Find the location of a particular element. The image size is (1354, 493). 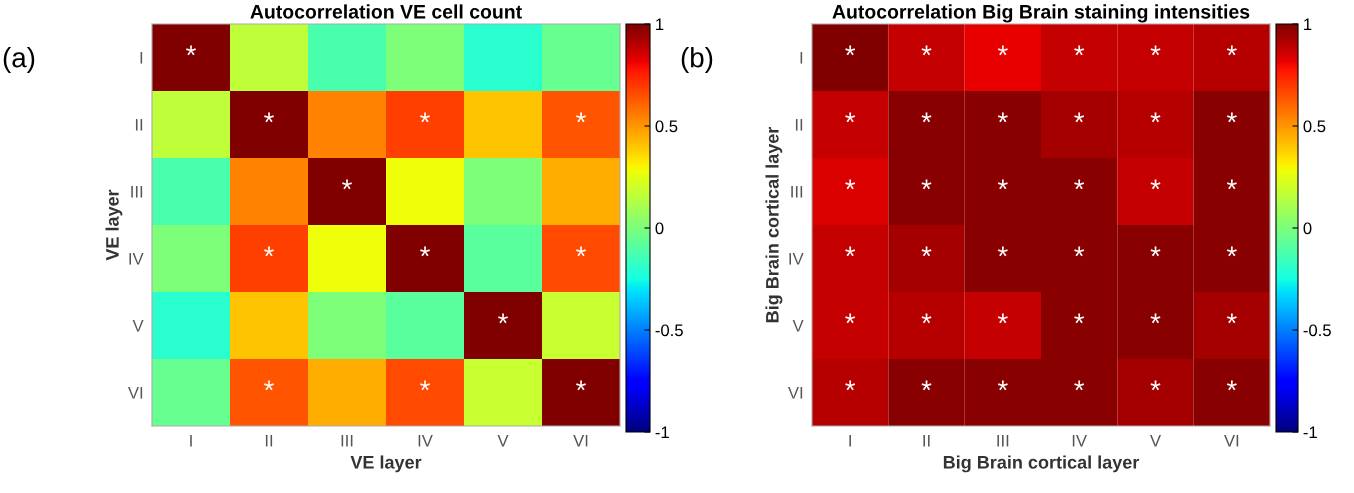

text: (a) is located at coordinates (19, 60).